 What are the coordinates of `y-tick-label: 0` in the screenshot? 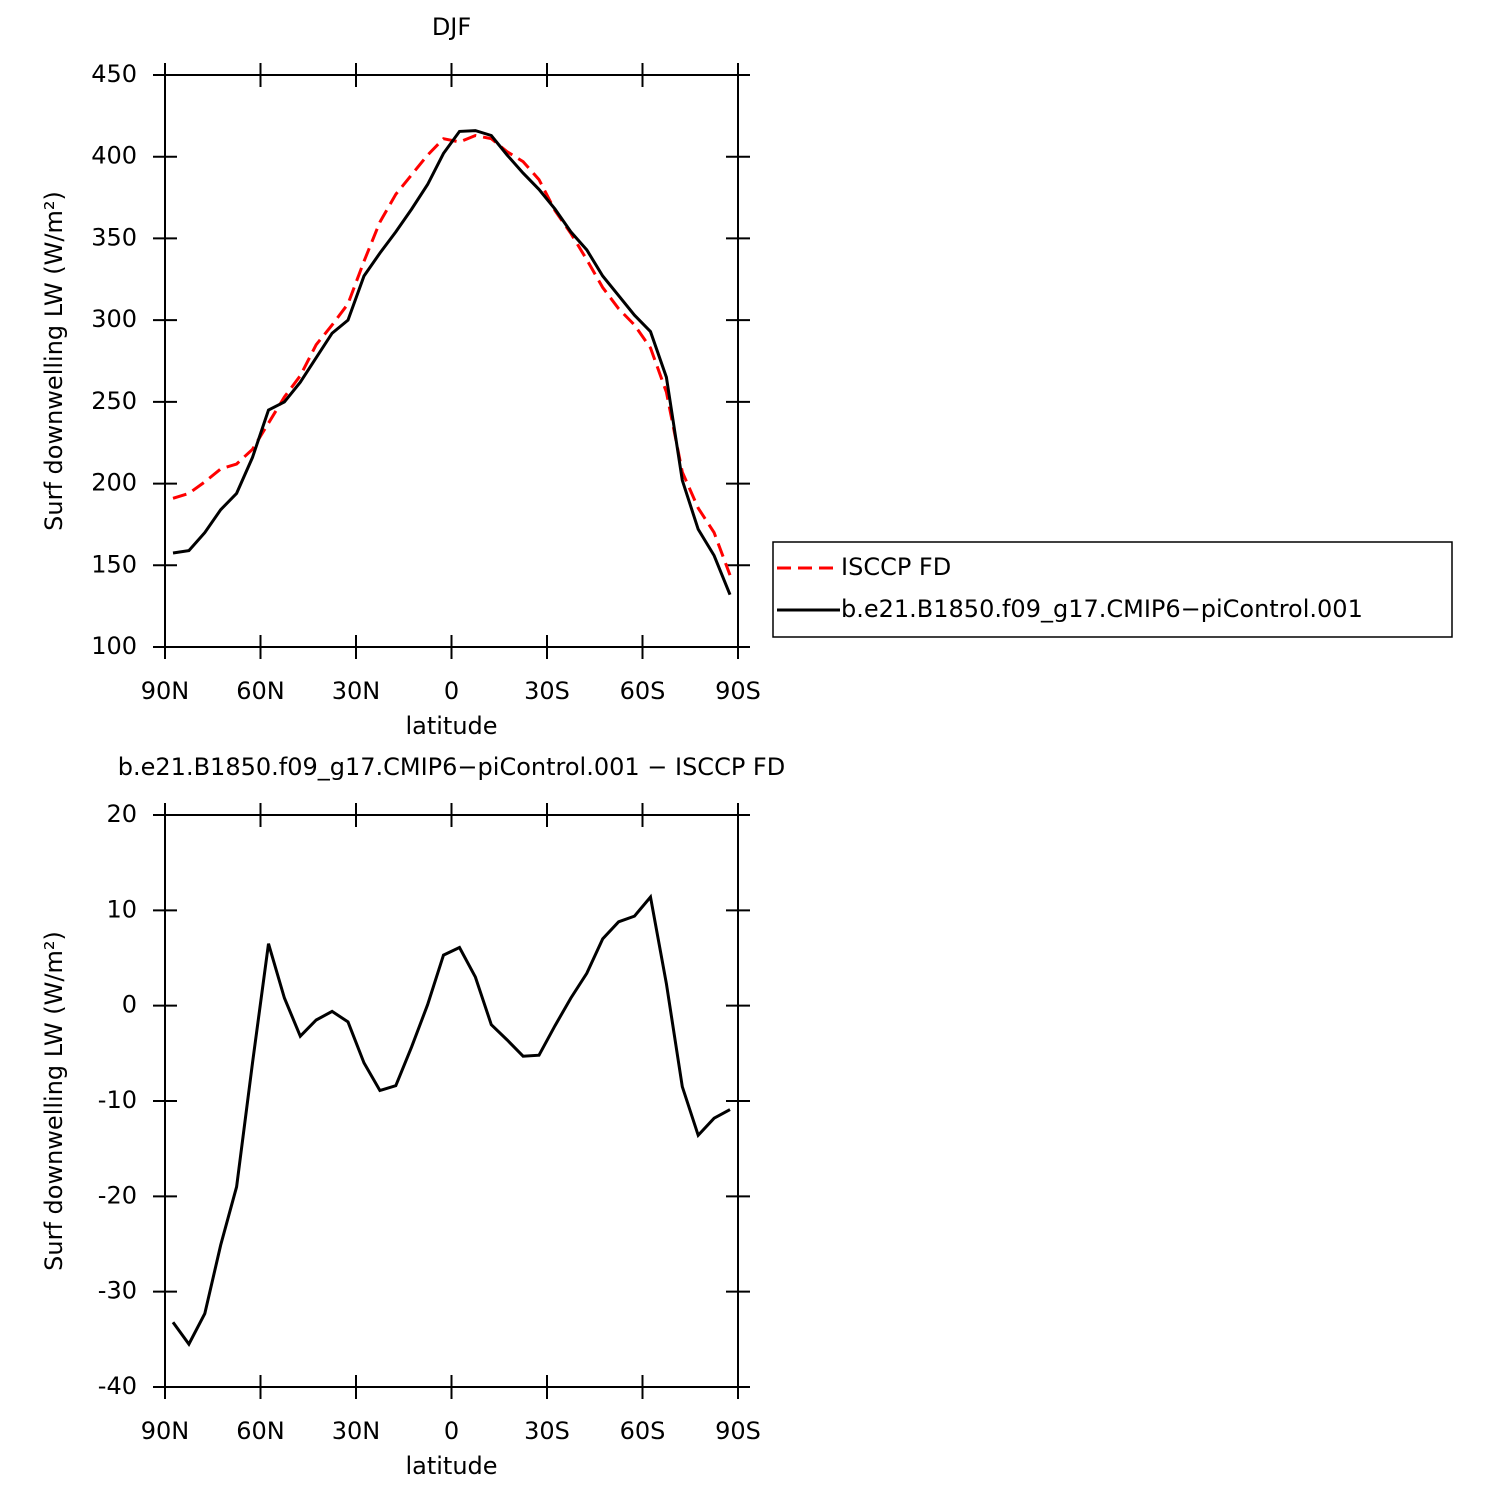 It's located at (129, 1005).